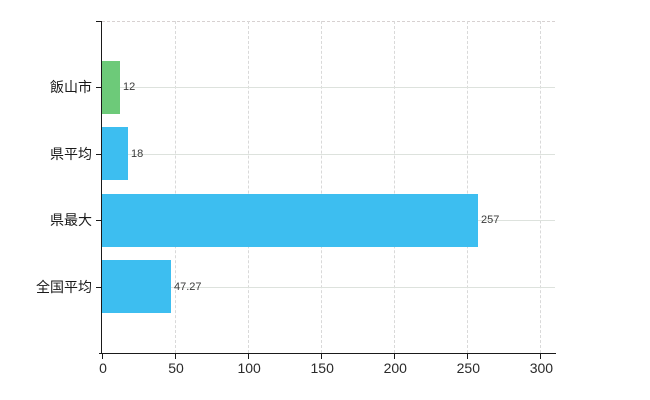 The width and height of the screenshot is (650, 400). What do you see at coordinates (322, 368) in the screenshot?
I see `x-tick-label: 150` at bounding box center [322, 368].